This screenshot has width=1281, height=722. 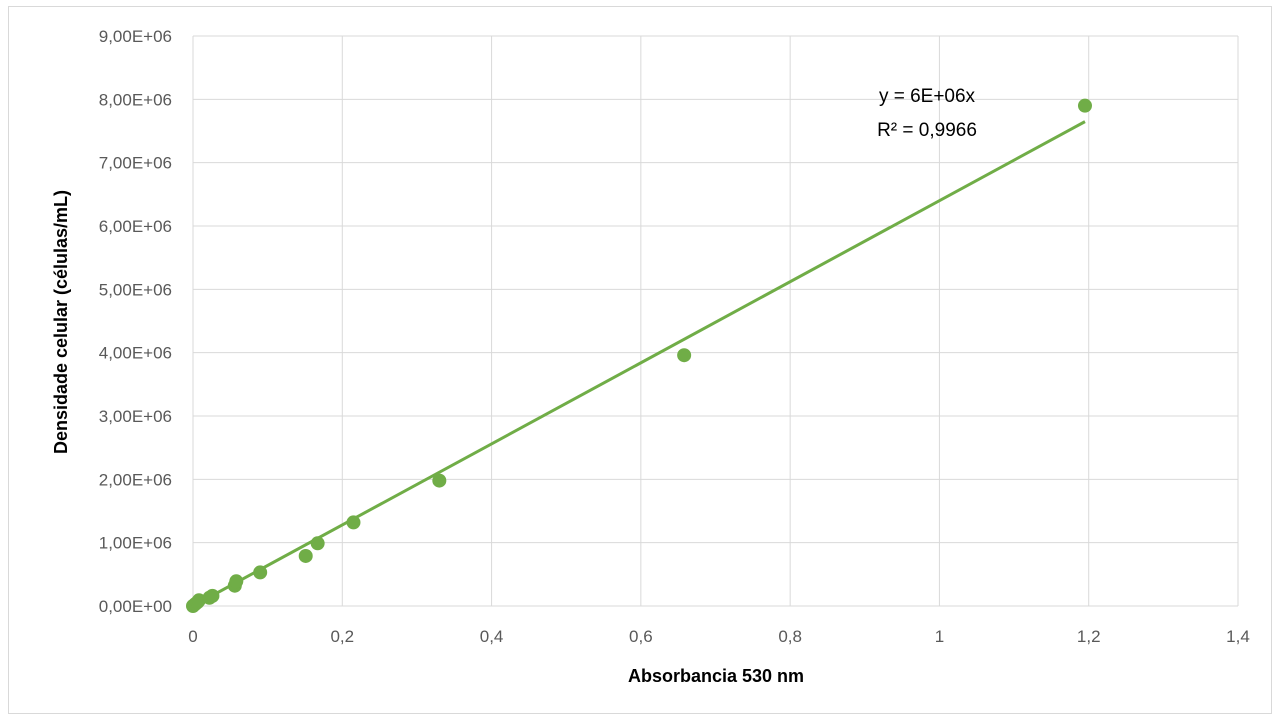 I want to click on y-tick-label: 2,00E+06, so click(x=135, y=479).